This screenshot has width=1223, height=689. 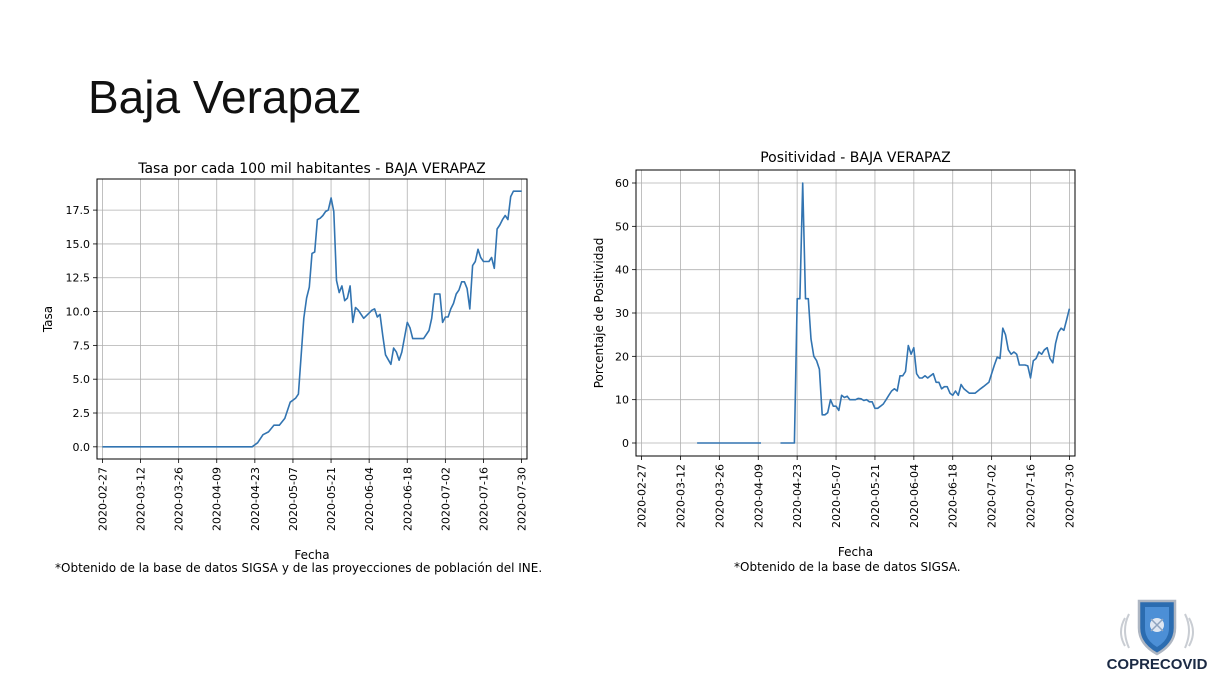 What do you see at coordinates (78, 210) in the screenshot?
I see `y-tick-label: 17.5` at bounding box center [78, 210].